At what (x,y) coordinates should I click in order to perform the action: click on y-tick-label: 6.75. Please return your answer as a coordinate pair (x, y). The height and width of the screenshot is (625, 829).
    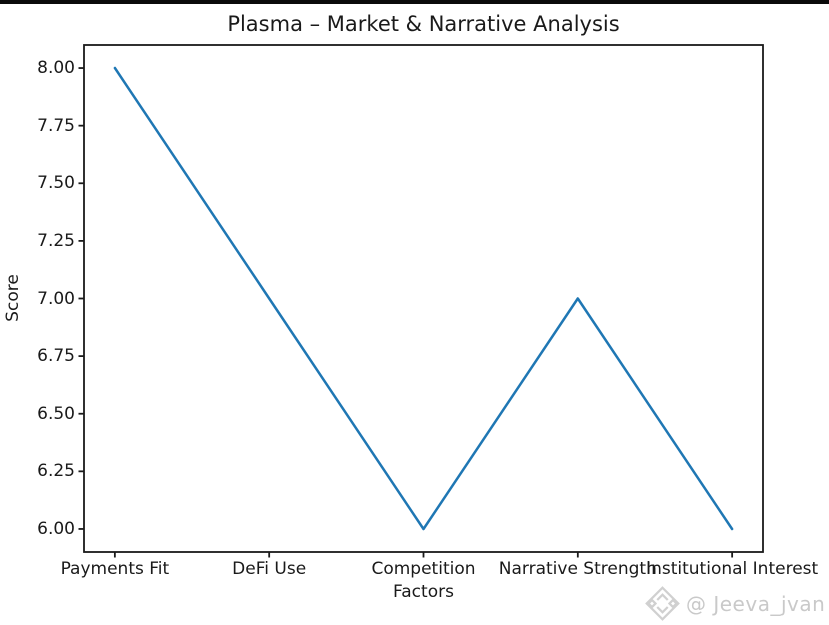
    Looking at the image, I should click on (56, 356).